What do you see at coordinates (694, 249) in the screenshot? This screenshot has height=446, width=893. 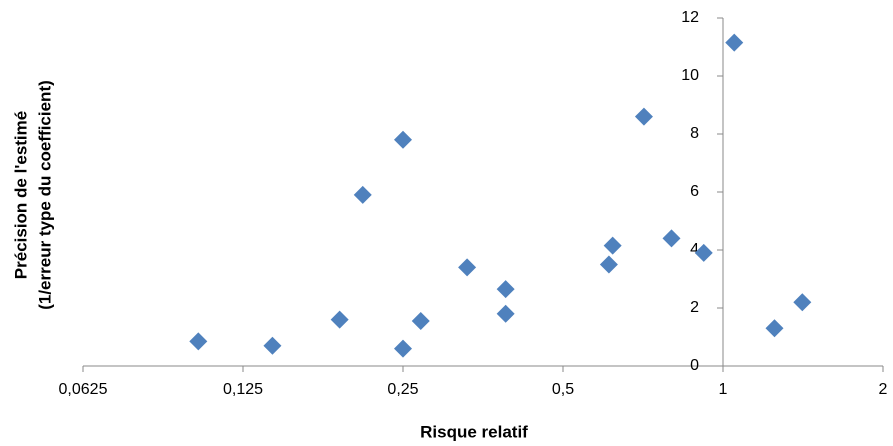 I see `y-tick-label: 4` at bounding box center [694, 249].